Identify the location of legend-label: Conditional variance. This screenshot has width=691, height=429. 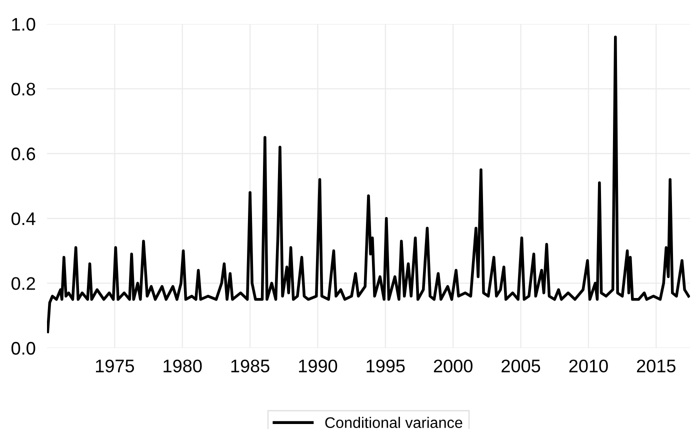
(393, 422).